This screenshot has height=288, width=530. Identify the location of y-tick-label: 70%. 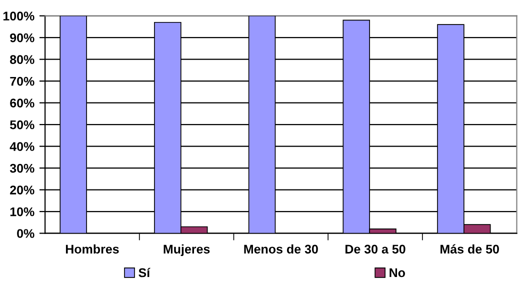
(22, 81).